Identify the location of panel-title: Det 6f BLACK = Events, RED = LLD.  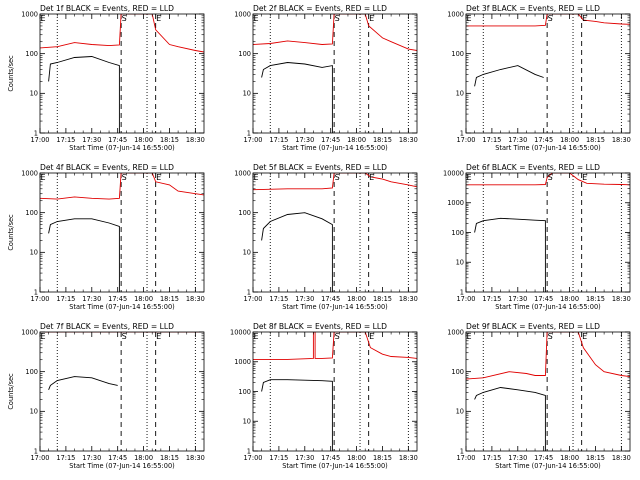
(533, 167).